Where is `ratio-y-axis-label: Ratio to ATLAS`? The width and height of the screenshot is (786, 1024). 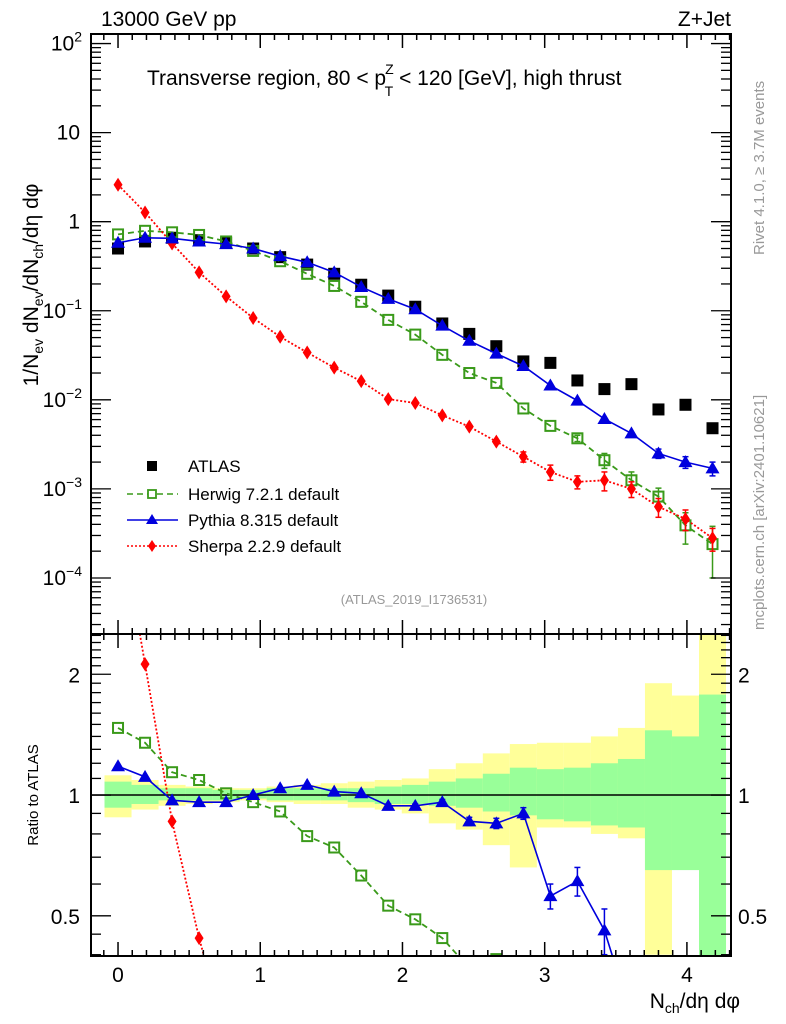
ratio-y-axis-label: Ratio to ATLAS is located at coordinates (33, 794).